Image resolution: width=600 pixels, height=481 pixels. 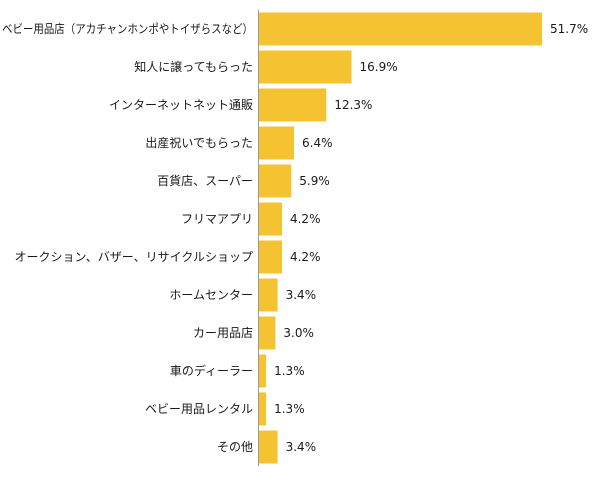 What do you see at coordinates (205, 180) in the screenshot?
I see `category-label-4: 百貨店、スーパー` at bounding box center [205, 180].